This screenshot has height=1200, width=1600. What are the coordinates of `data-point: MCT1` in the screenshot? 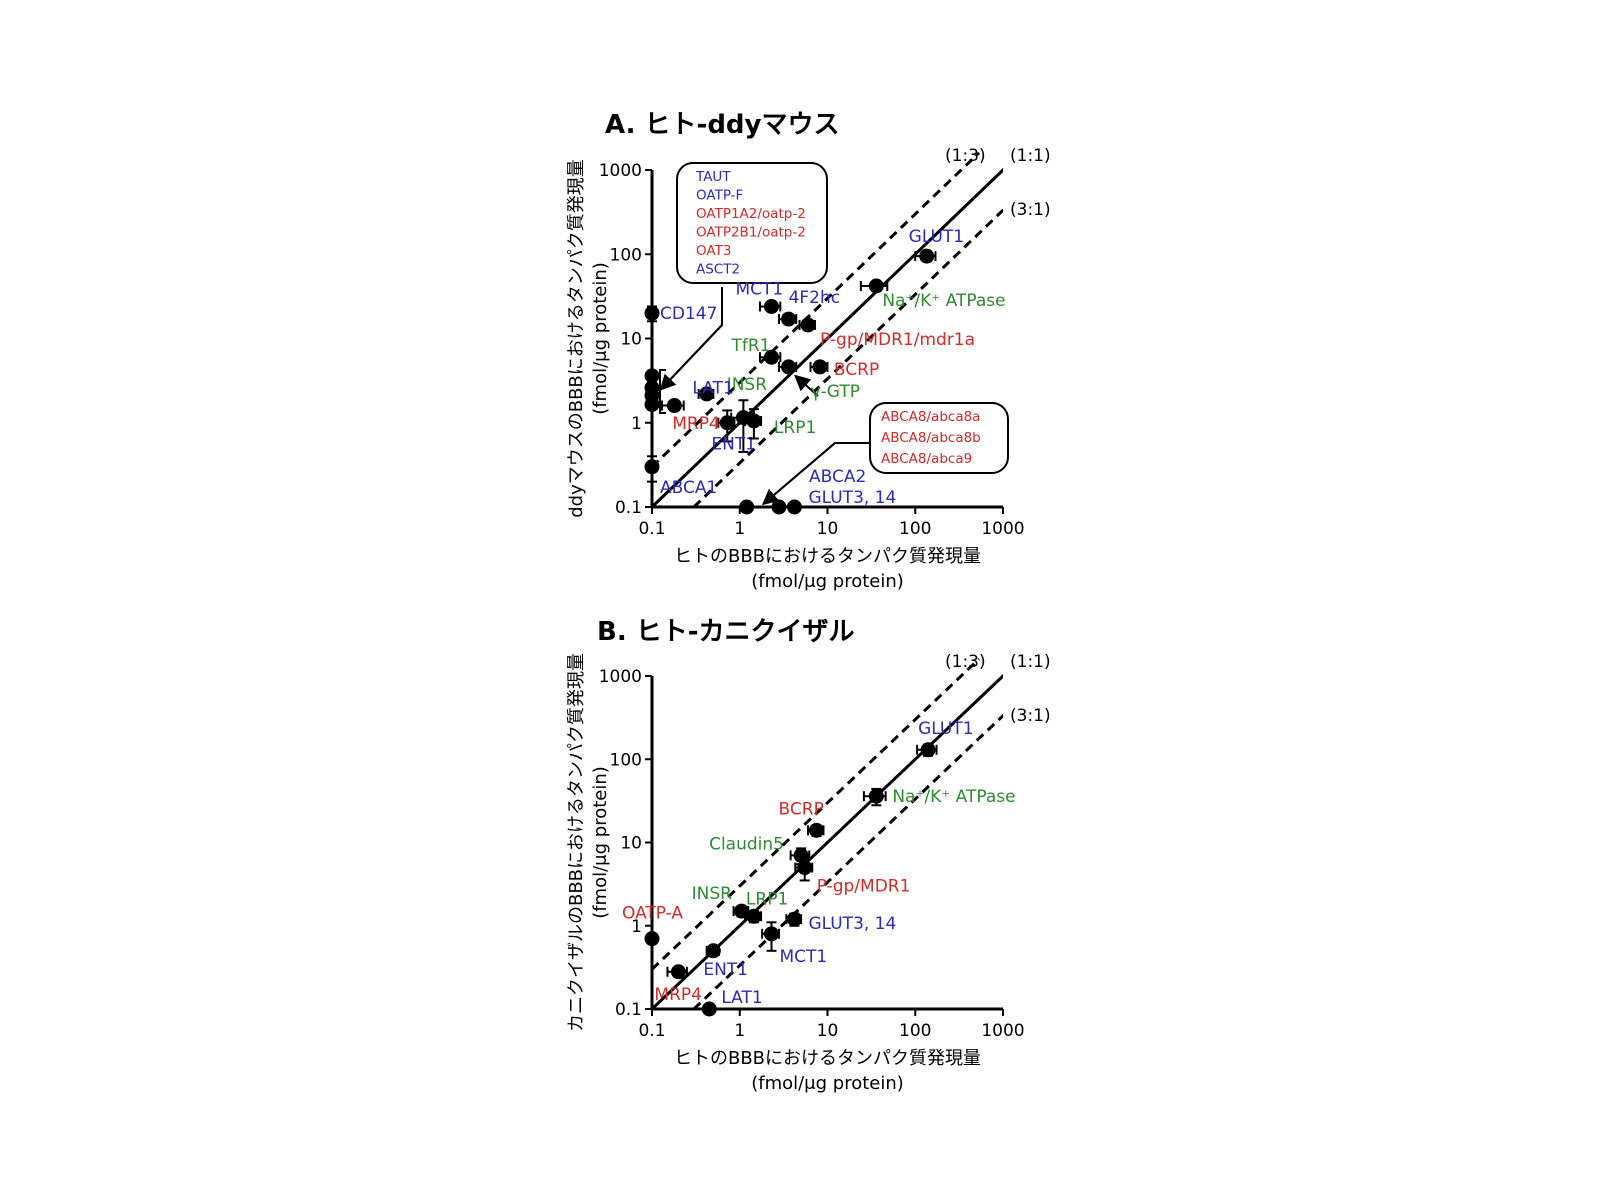 It's located at (759, 296).